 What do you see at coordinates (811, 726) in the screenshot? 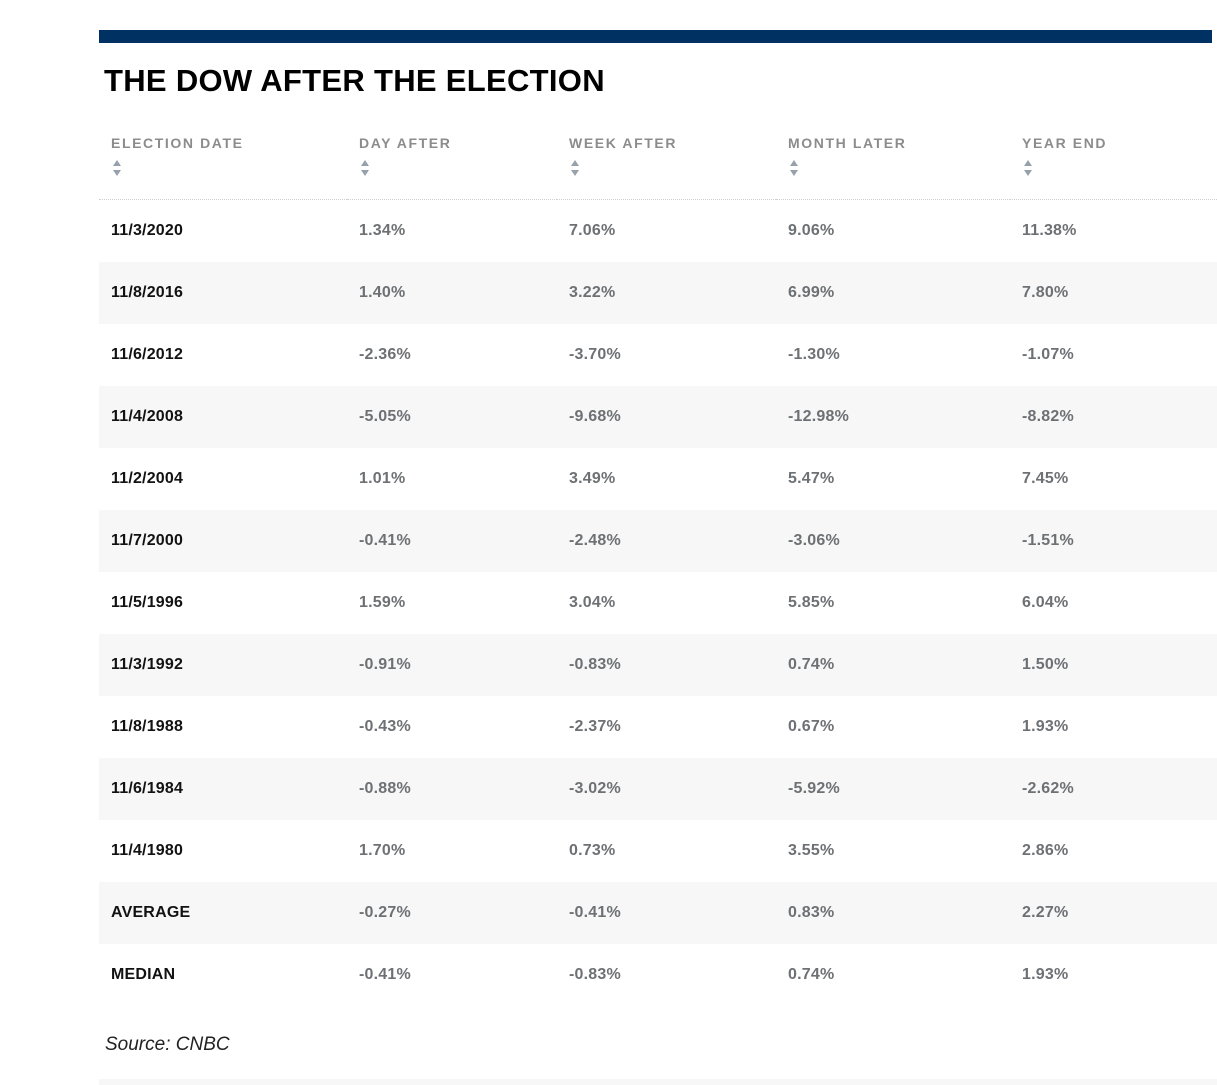
I see `value-cell: 0.67%` at bounding box center [811, 726].